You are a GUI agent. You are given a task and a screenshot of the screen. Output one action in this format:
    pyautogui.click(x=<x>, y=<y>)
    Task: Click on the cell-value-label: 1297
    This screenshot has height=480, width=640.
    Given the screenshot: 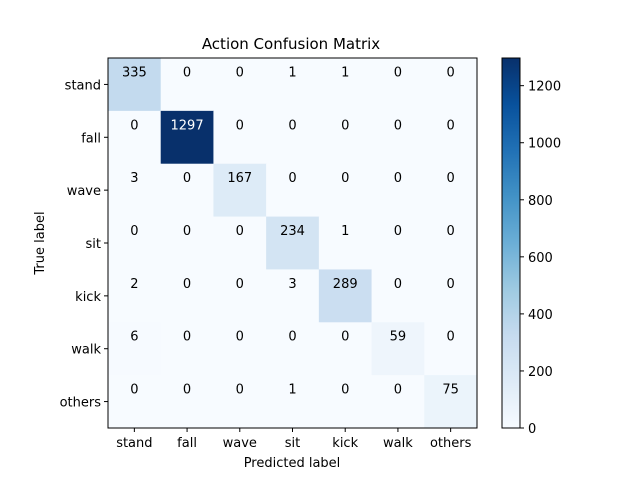 What is the action you would take?
    pyautogui.click(x=187, y=125)
    